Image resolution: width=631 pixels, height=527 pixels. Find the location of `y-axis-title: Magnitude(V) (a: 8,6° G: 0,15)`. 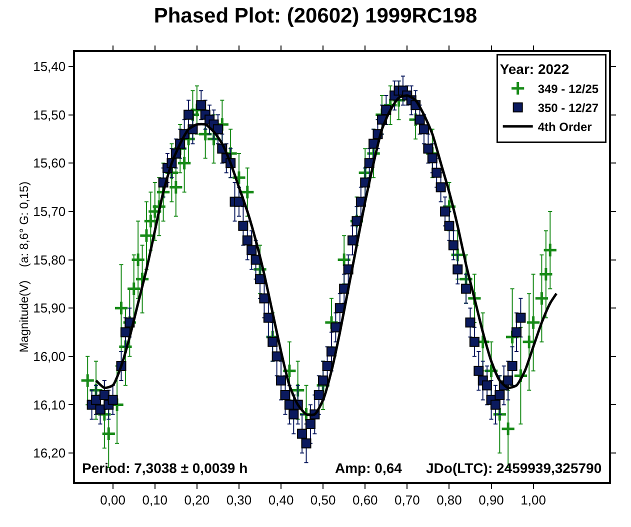

y-axis-title: Magnitude(V) (a: 8,6° G: 0,15) is located at coordinates (24, 267).